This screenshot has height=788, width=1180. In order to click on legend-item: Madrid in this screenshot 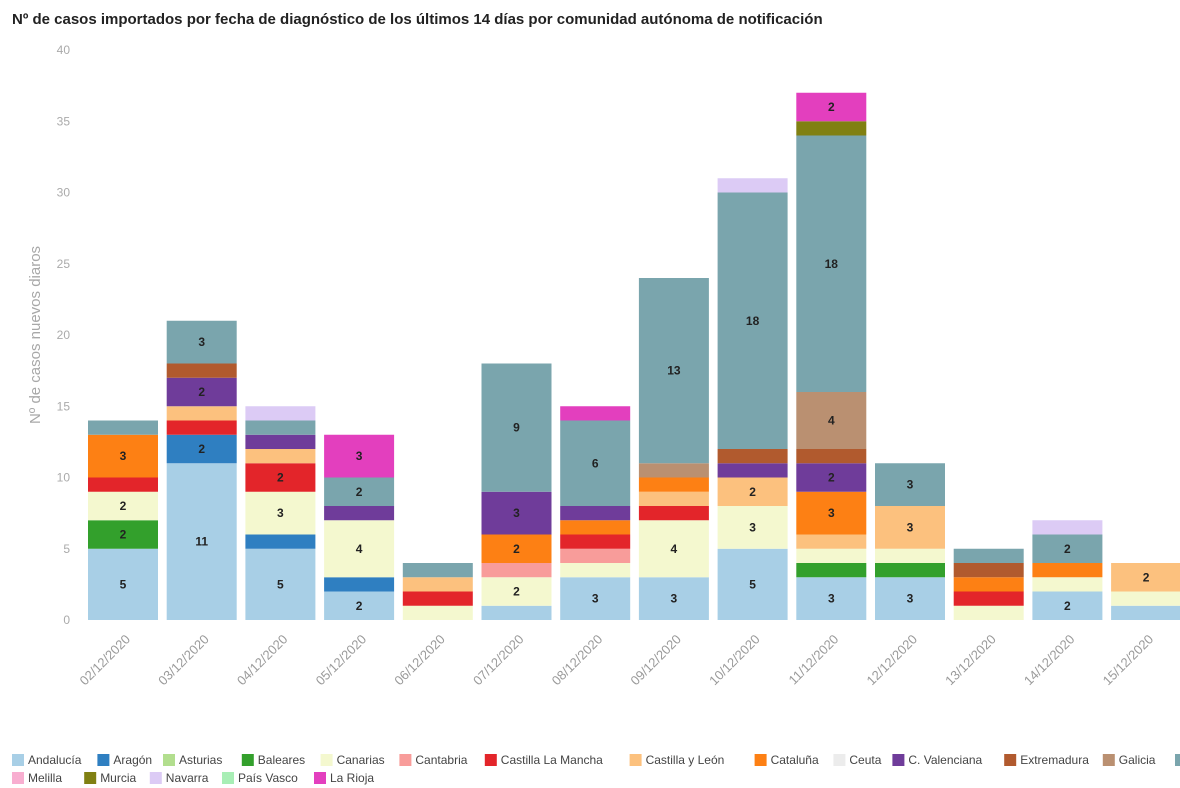, I will do `click(1177, 760)`.